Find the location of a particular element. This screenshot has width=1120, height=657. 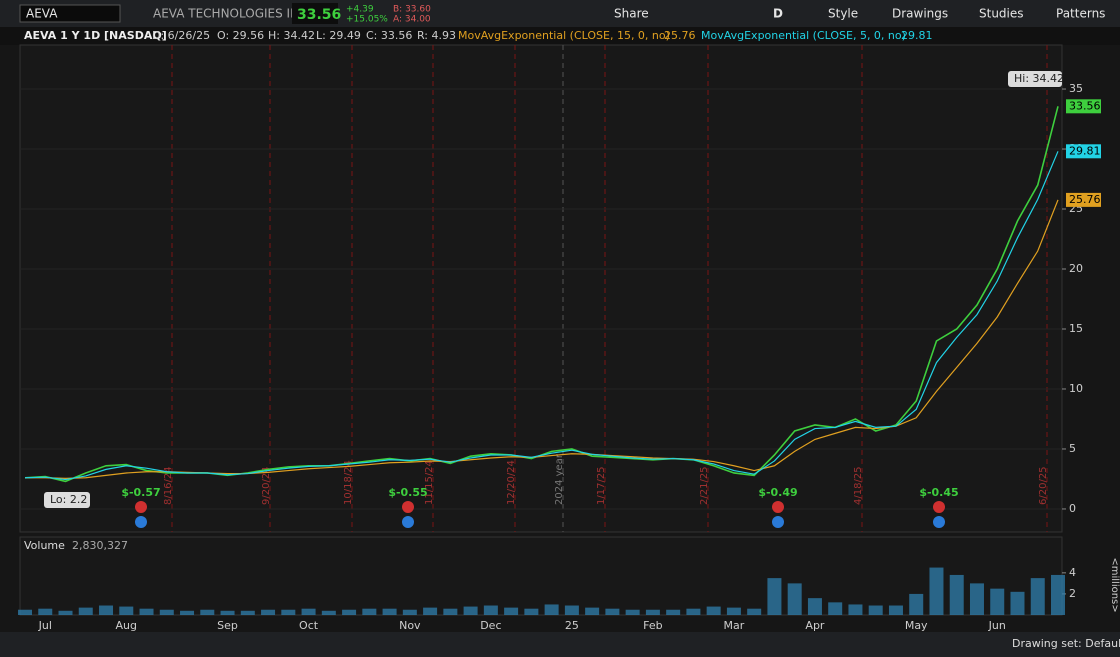

y2-tick-label: 2 is located at coordinates (1072, 593).